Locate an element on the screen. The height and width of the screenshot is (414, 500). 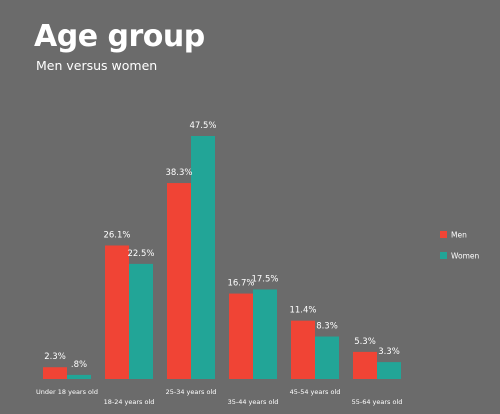
chart-subtitle: Men versus women is located at coordinates (97, 65).